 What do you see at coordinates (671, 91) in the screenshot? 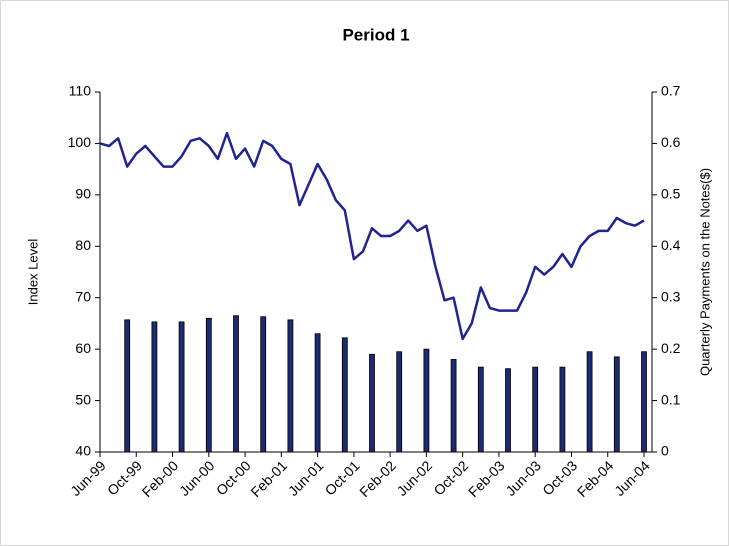
I see `y2-tick-label: 0.7` at bounding box center [671, 91].